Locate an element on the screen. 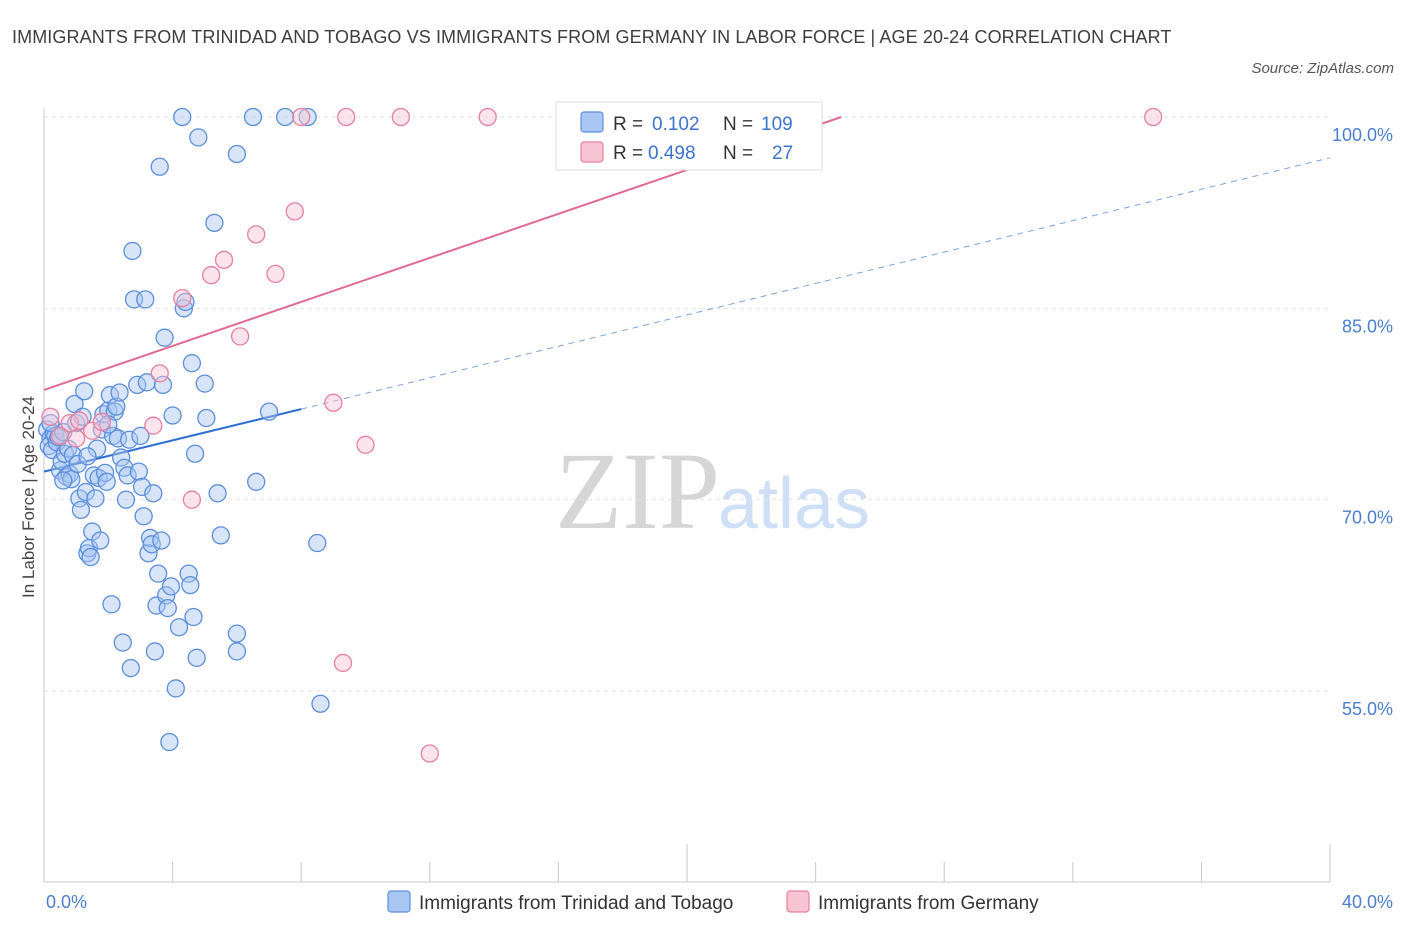 Image resolution: width=1406 pixels, height=930 pixels. y-tick-label-70: 70.0% is located at coordinates (1367, 518).